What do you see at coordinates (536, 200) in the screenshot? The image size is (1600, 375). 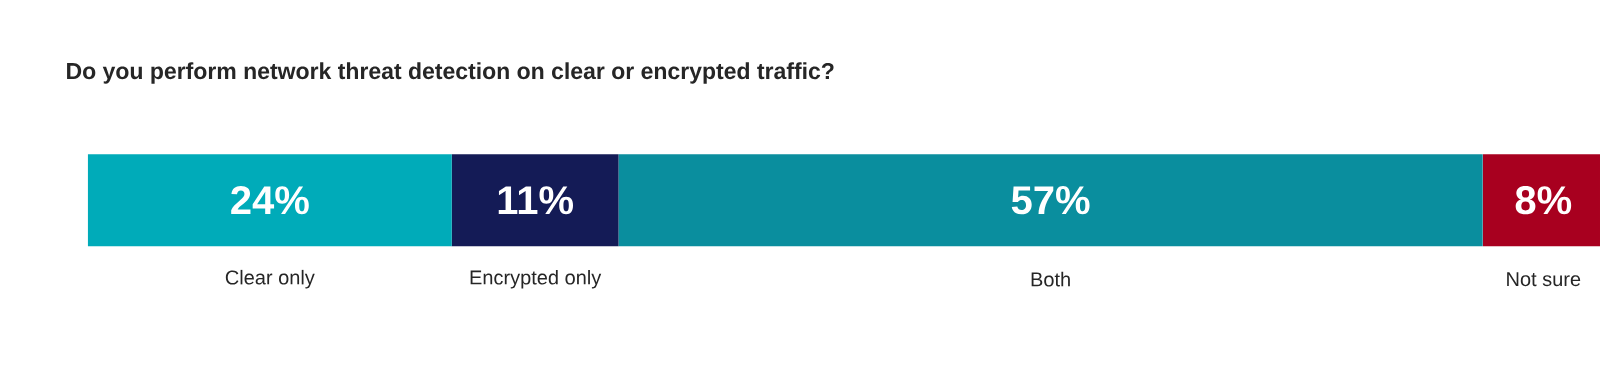 I see `data-label: 11%` at bounding box center [536, 200].